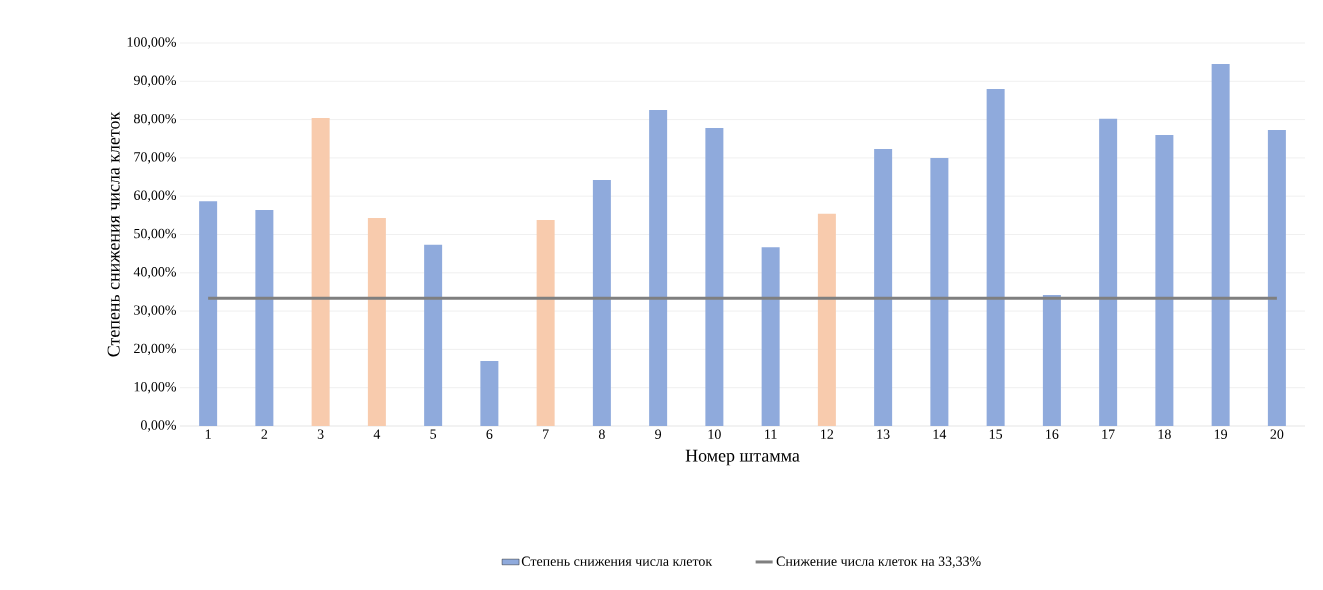 The height and width of the screenshot is (590, 1323). I want to click on x-tick-label: 15, so click(996, 434).